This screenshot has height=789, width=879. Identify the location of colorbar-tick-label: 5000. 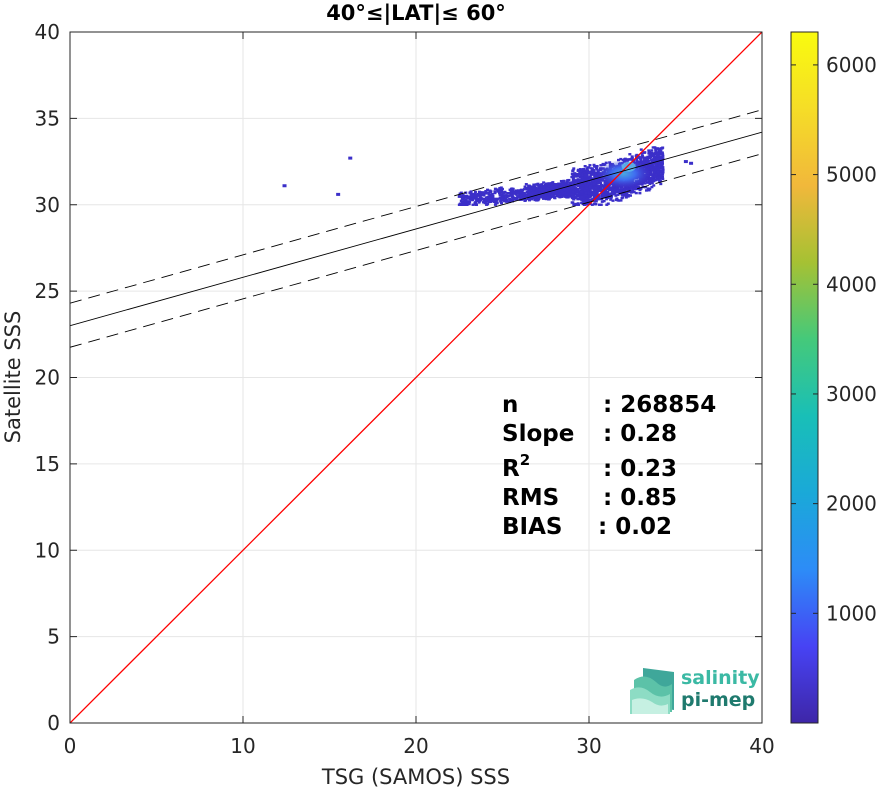
(851, 175).